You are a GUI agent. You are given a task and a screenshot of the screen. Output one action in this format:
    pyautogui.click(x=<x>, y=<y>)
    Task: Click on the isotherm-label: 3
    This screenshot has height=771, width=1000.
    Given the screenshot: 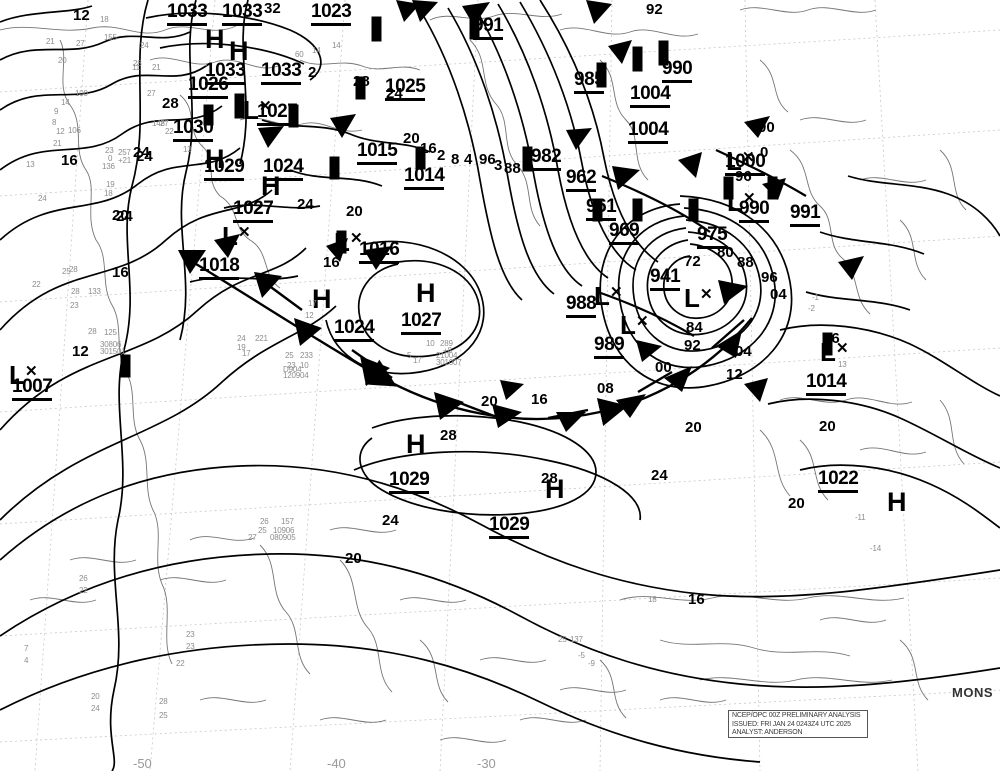 What is the action you would take?
    pyautogui.click(x=498, y=165)
    